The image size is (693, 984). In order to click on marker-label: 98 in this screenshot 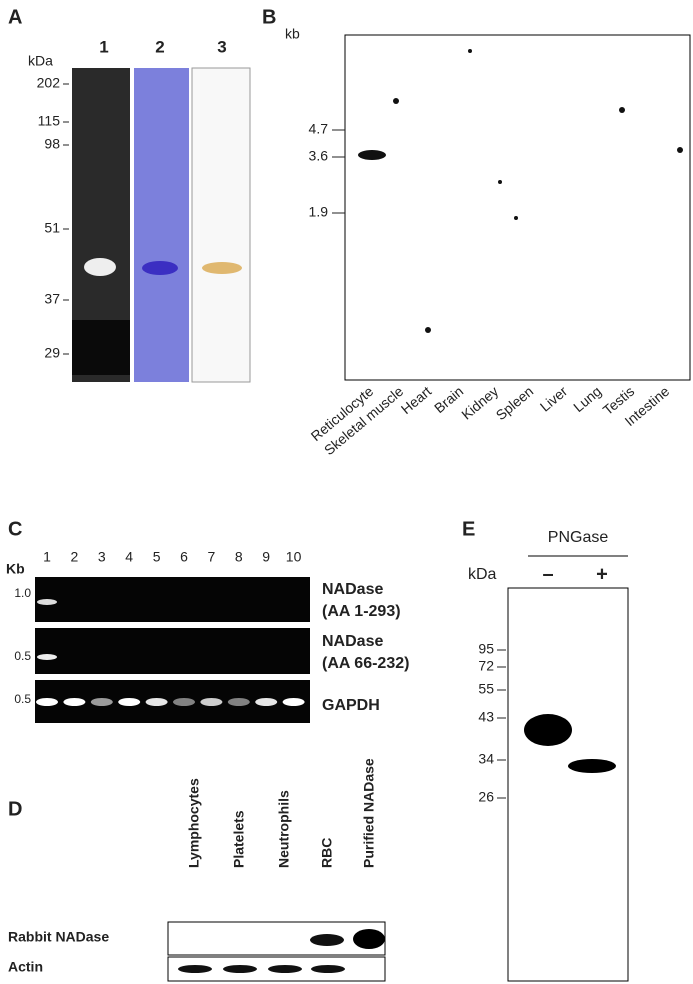, I will do `click(52, 144)`.